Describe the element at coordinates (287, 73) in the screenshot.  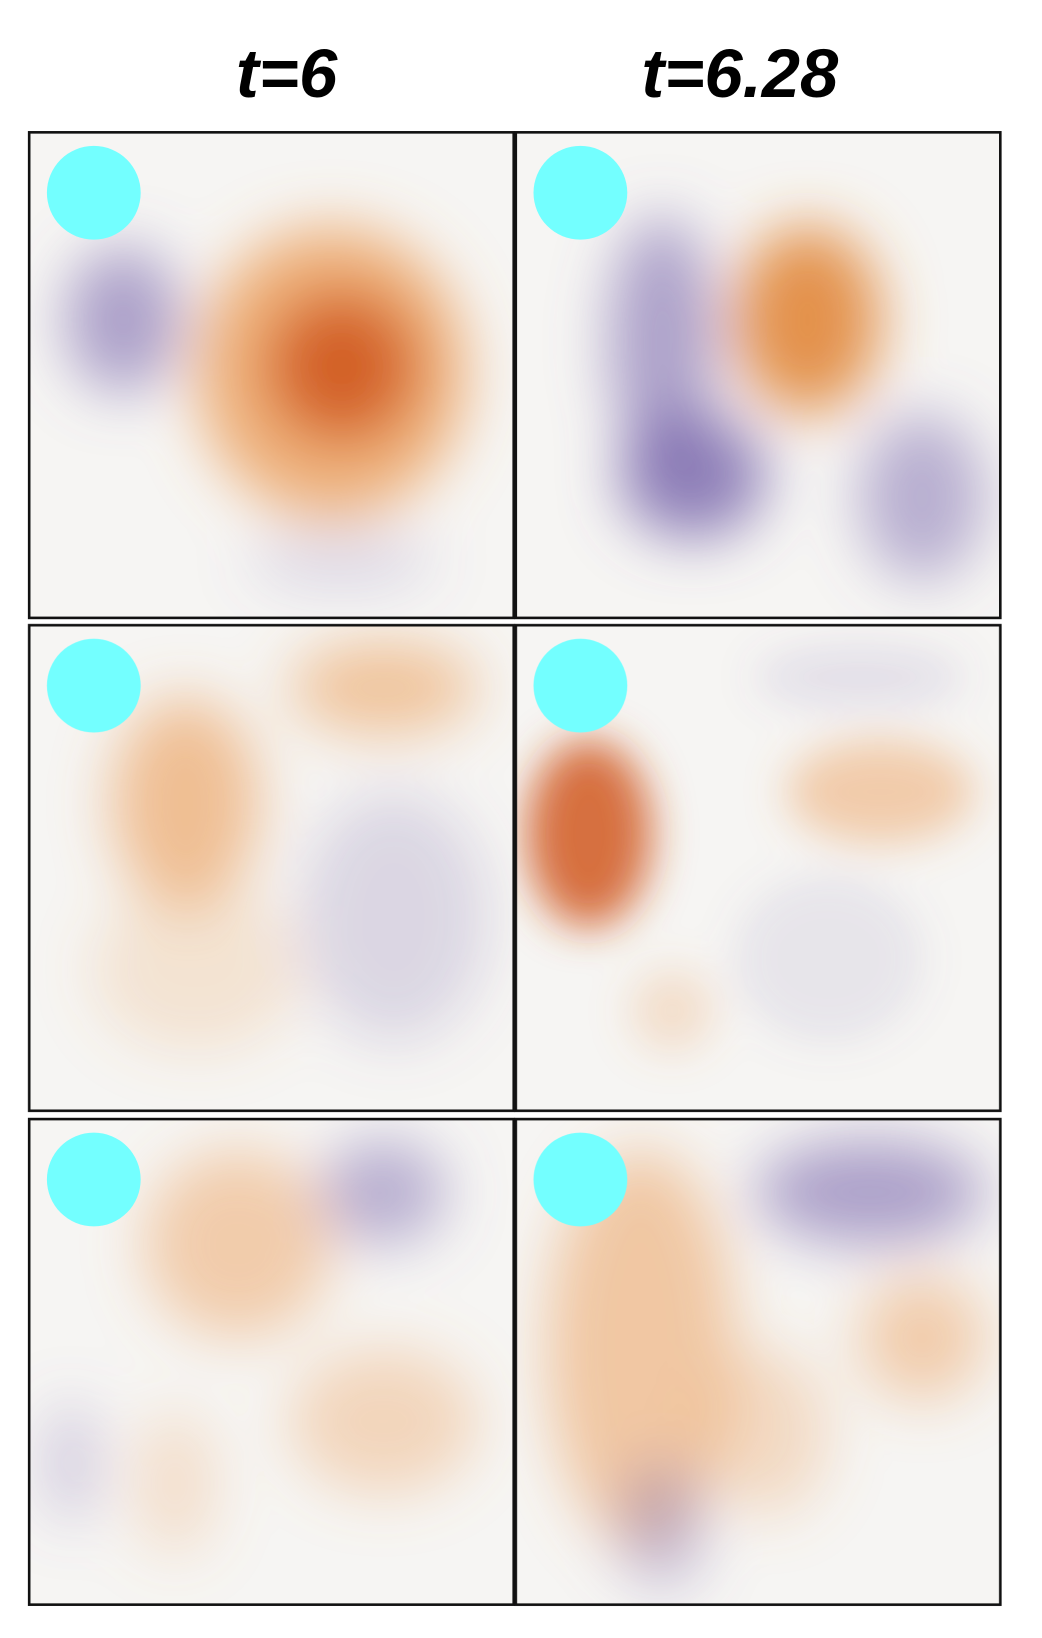
I see `column-title: t=6` at that location.